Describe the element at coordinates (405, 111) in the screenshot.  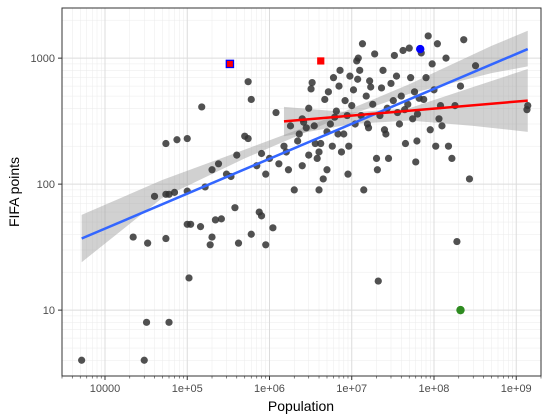
I see `regression-line` at that location.